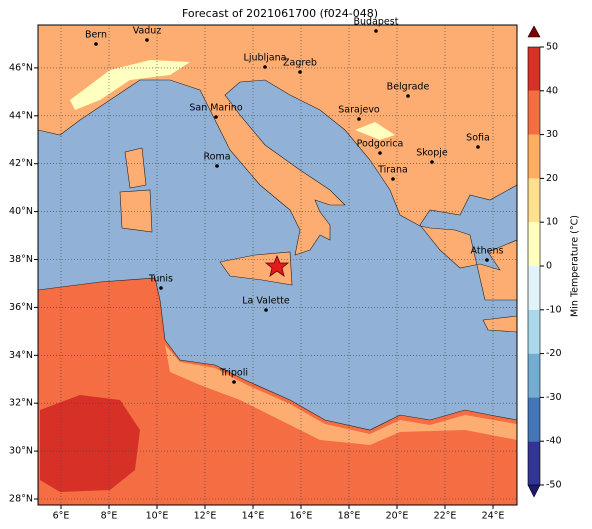 The image size is (592, 529). What do you see at coordinates (21, 307) in the screenshot?
I see `lat-tick-label: 36°N` at bounding box center [21, 307].